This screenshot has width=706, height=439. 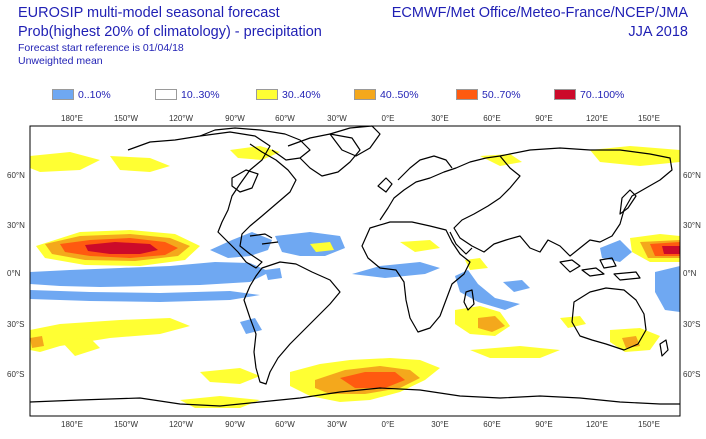 What do you see at coordinates (602, 95) in the screenshot?
I see `legend-label: 70..100%` at bounding box center [602, 95].